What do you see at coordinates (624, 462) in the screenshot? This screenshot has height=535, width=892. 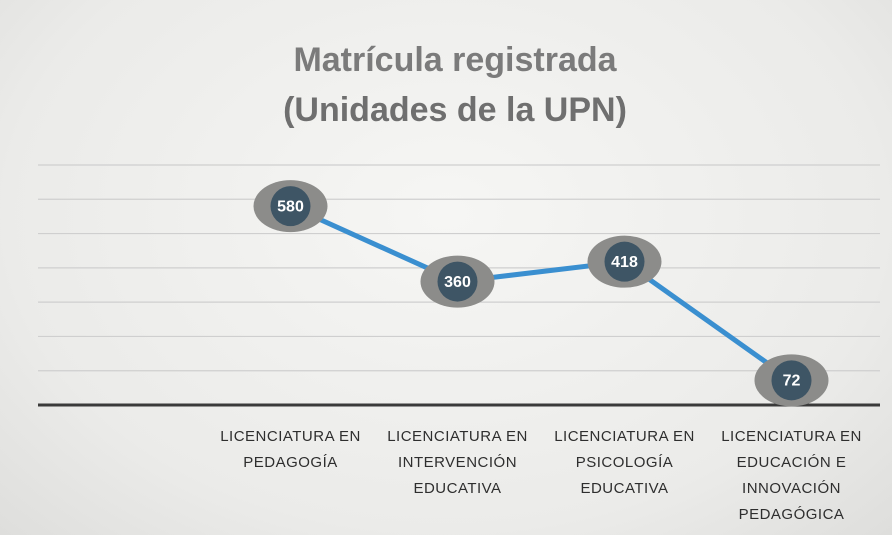 I see `x-tick-label: LICENCIATURA EN PSICOLOGÍA EDUCATIVA` at bounding box center [624, 462].